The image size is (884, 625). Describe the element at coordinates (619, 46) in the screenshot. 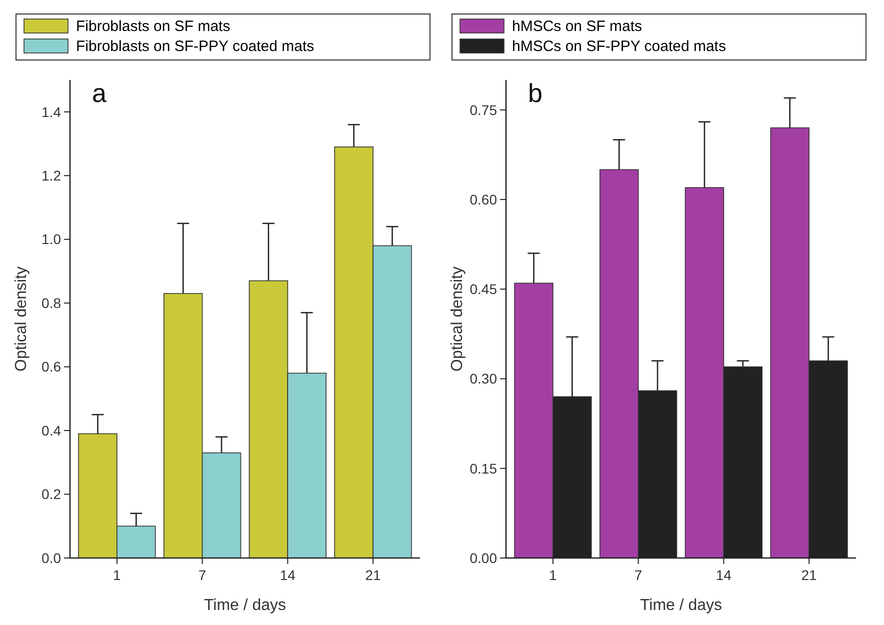

I see `legend-label: hMSCs on SF-PPY coated mats` at that location.